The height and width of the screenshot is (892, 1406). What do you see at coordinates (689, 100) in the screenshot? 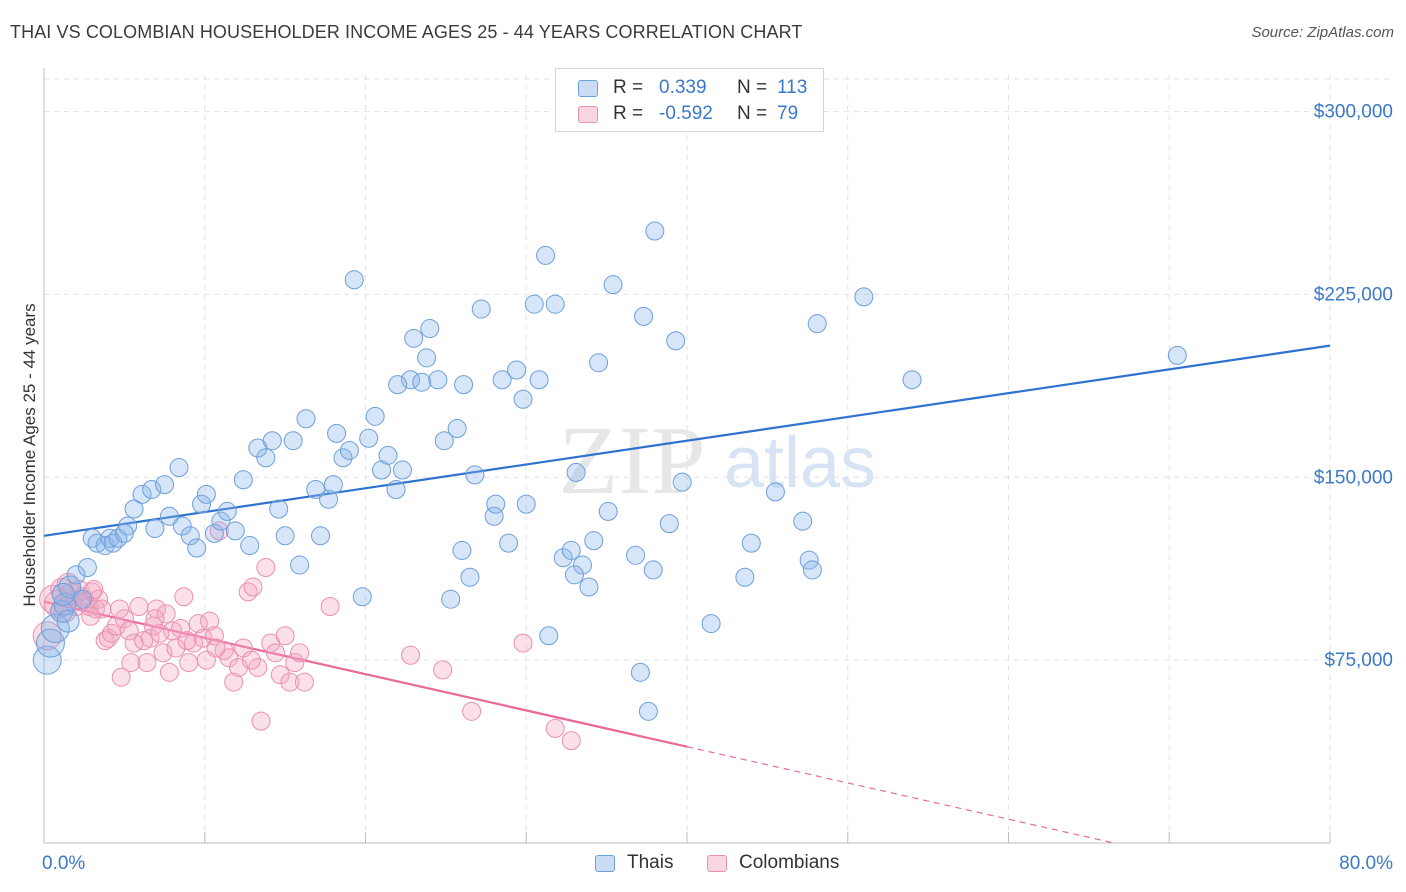
I see `correlation-legend: R = 0.339 N = 113 R = -0.592 N = 79` at bounding box center [689, 100].